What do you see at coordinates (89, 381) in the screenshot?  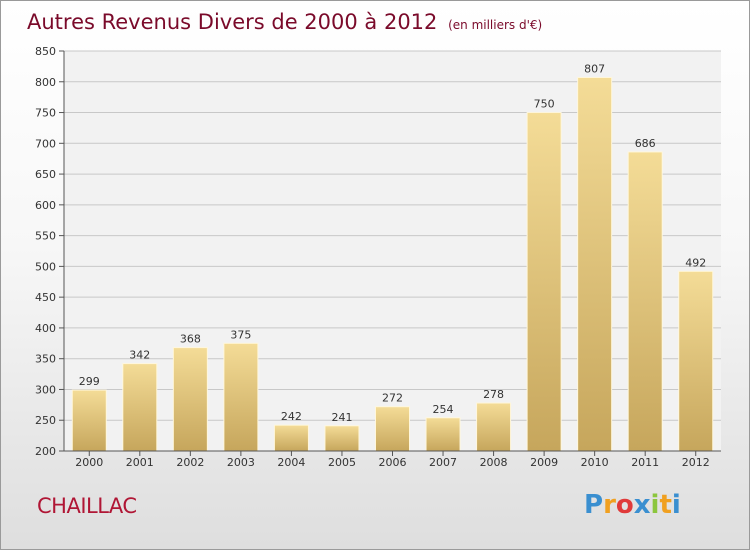 I see `bar-value-label: 299` at bounding box center [89, 381].